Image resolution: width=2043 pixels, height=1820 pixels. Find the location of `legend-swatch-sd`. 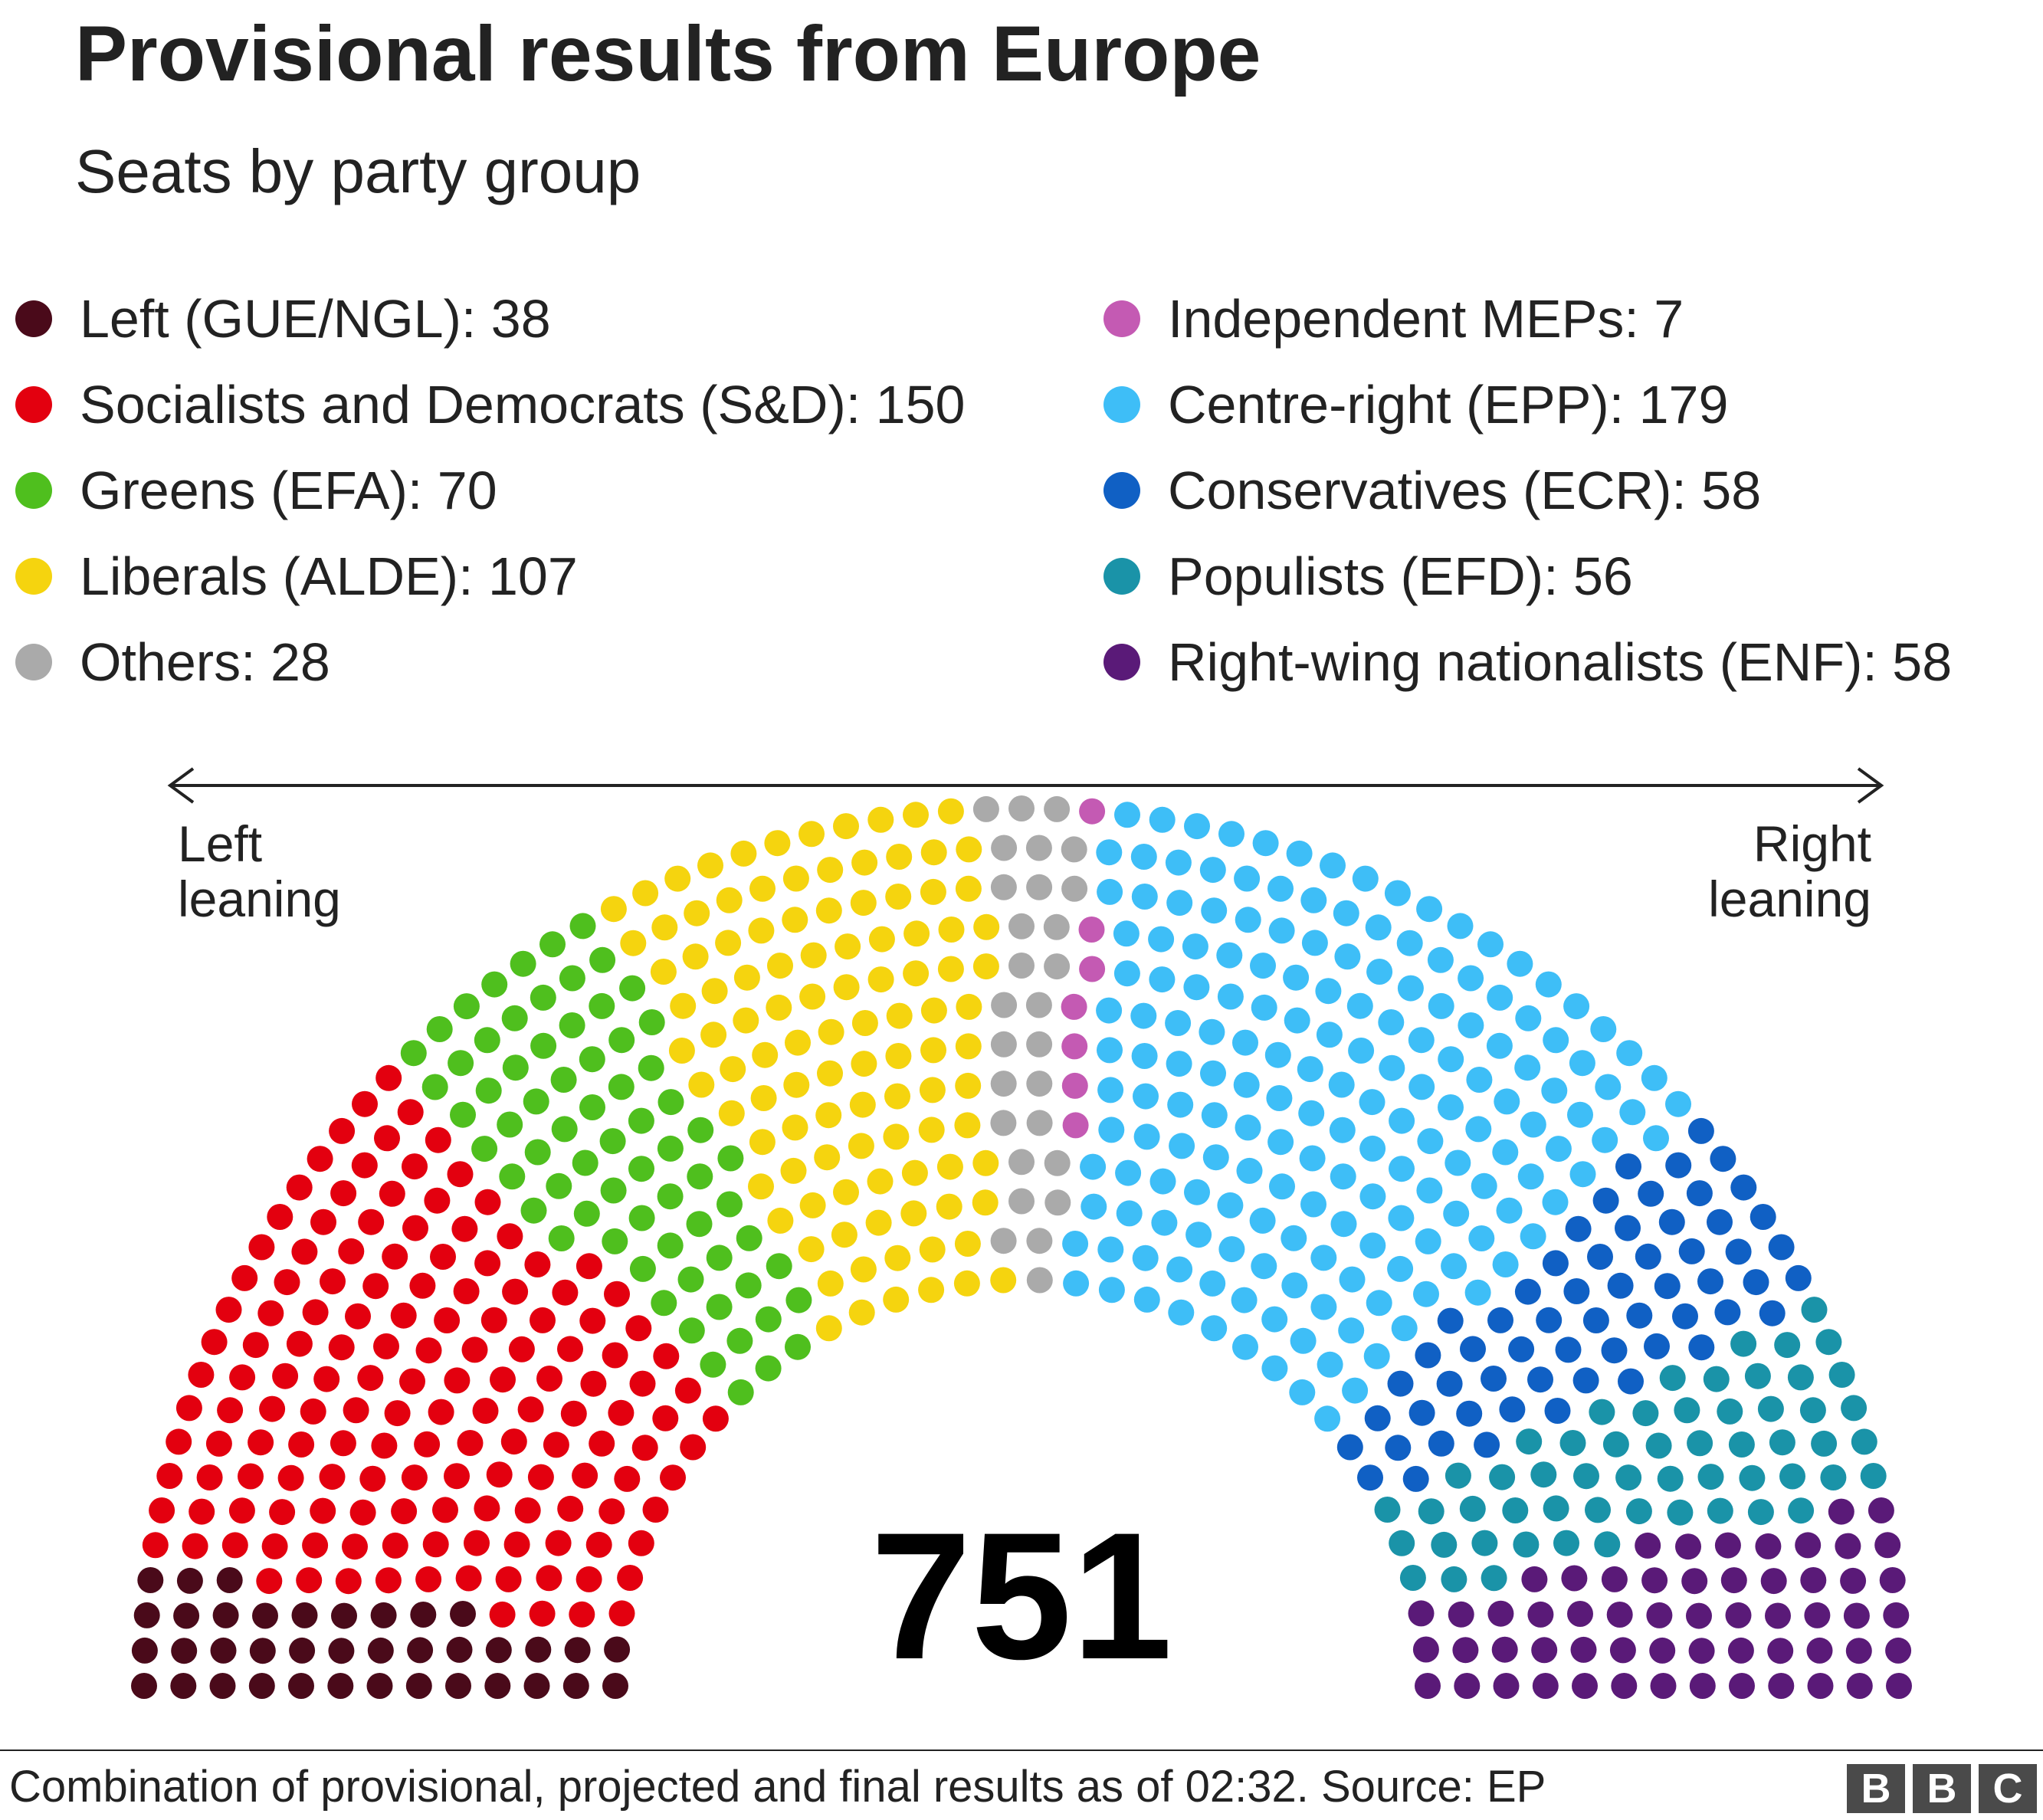

legend-swatch-sd is located at coordinates (33, 404).